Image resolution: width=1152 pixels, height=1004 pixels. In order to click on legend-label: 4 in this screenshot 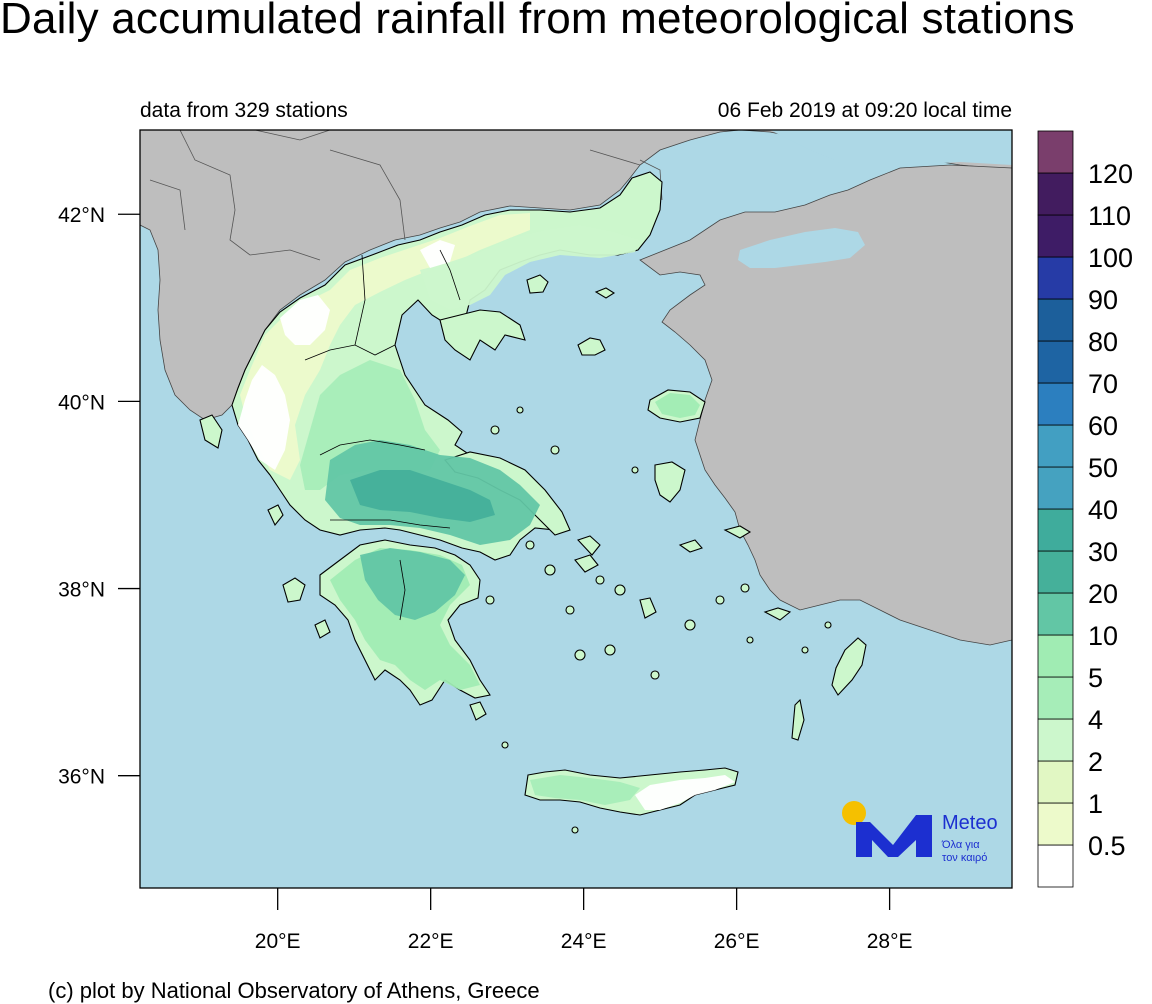, I will do `click(1095, 720)`.